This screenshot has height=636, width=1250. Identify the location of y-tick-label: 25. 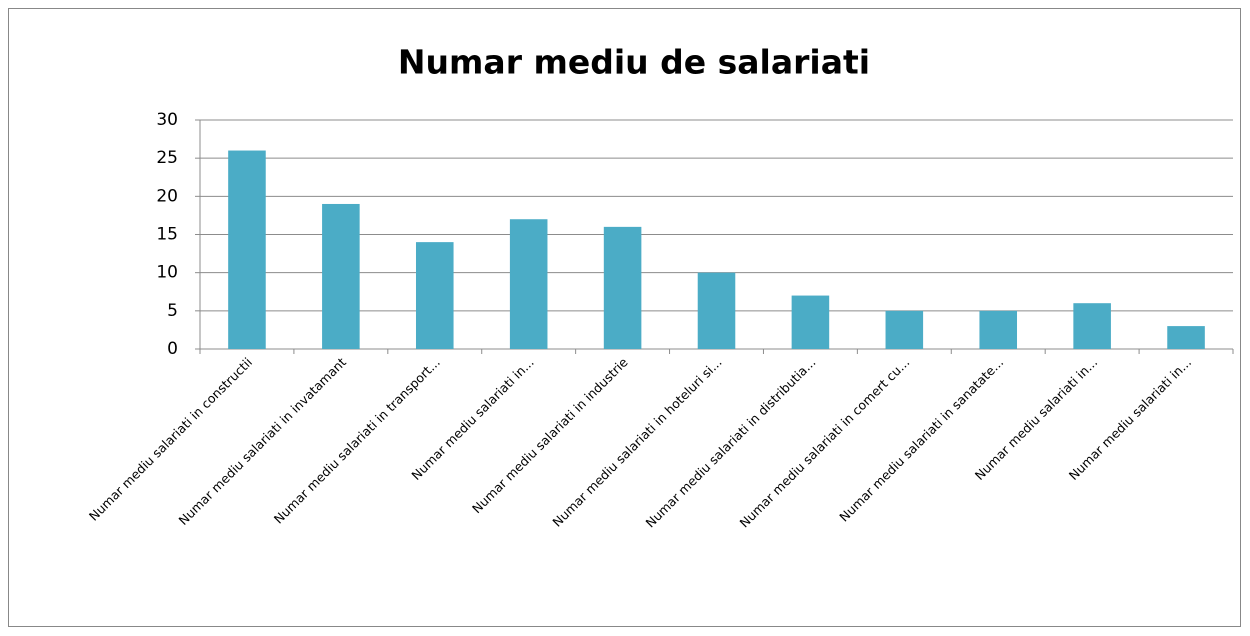
(167, 158).